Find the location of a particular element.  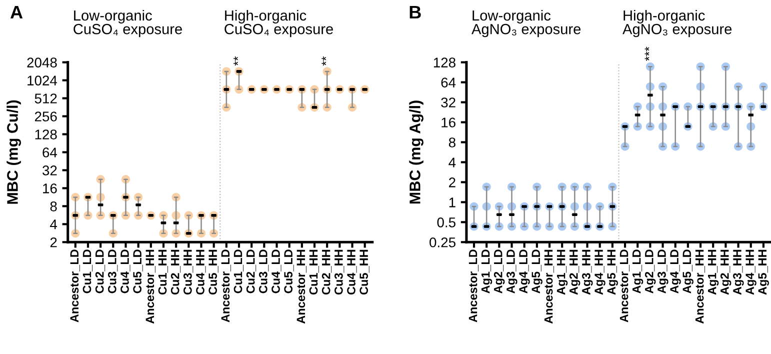

text: High-organic AgNO₃ exposure is located at coordinates (677, 24).